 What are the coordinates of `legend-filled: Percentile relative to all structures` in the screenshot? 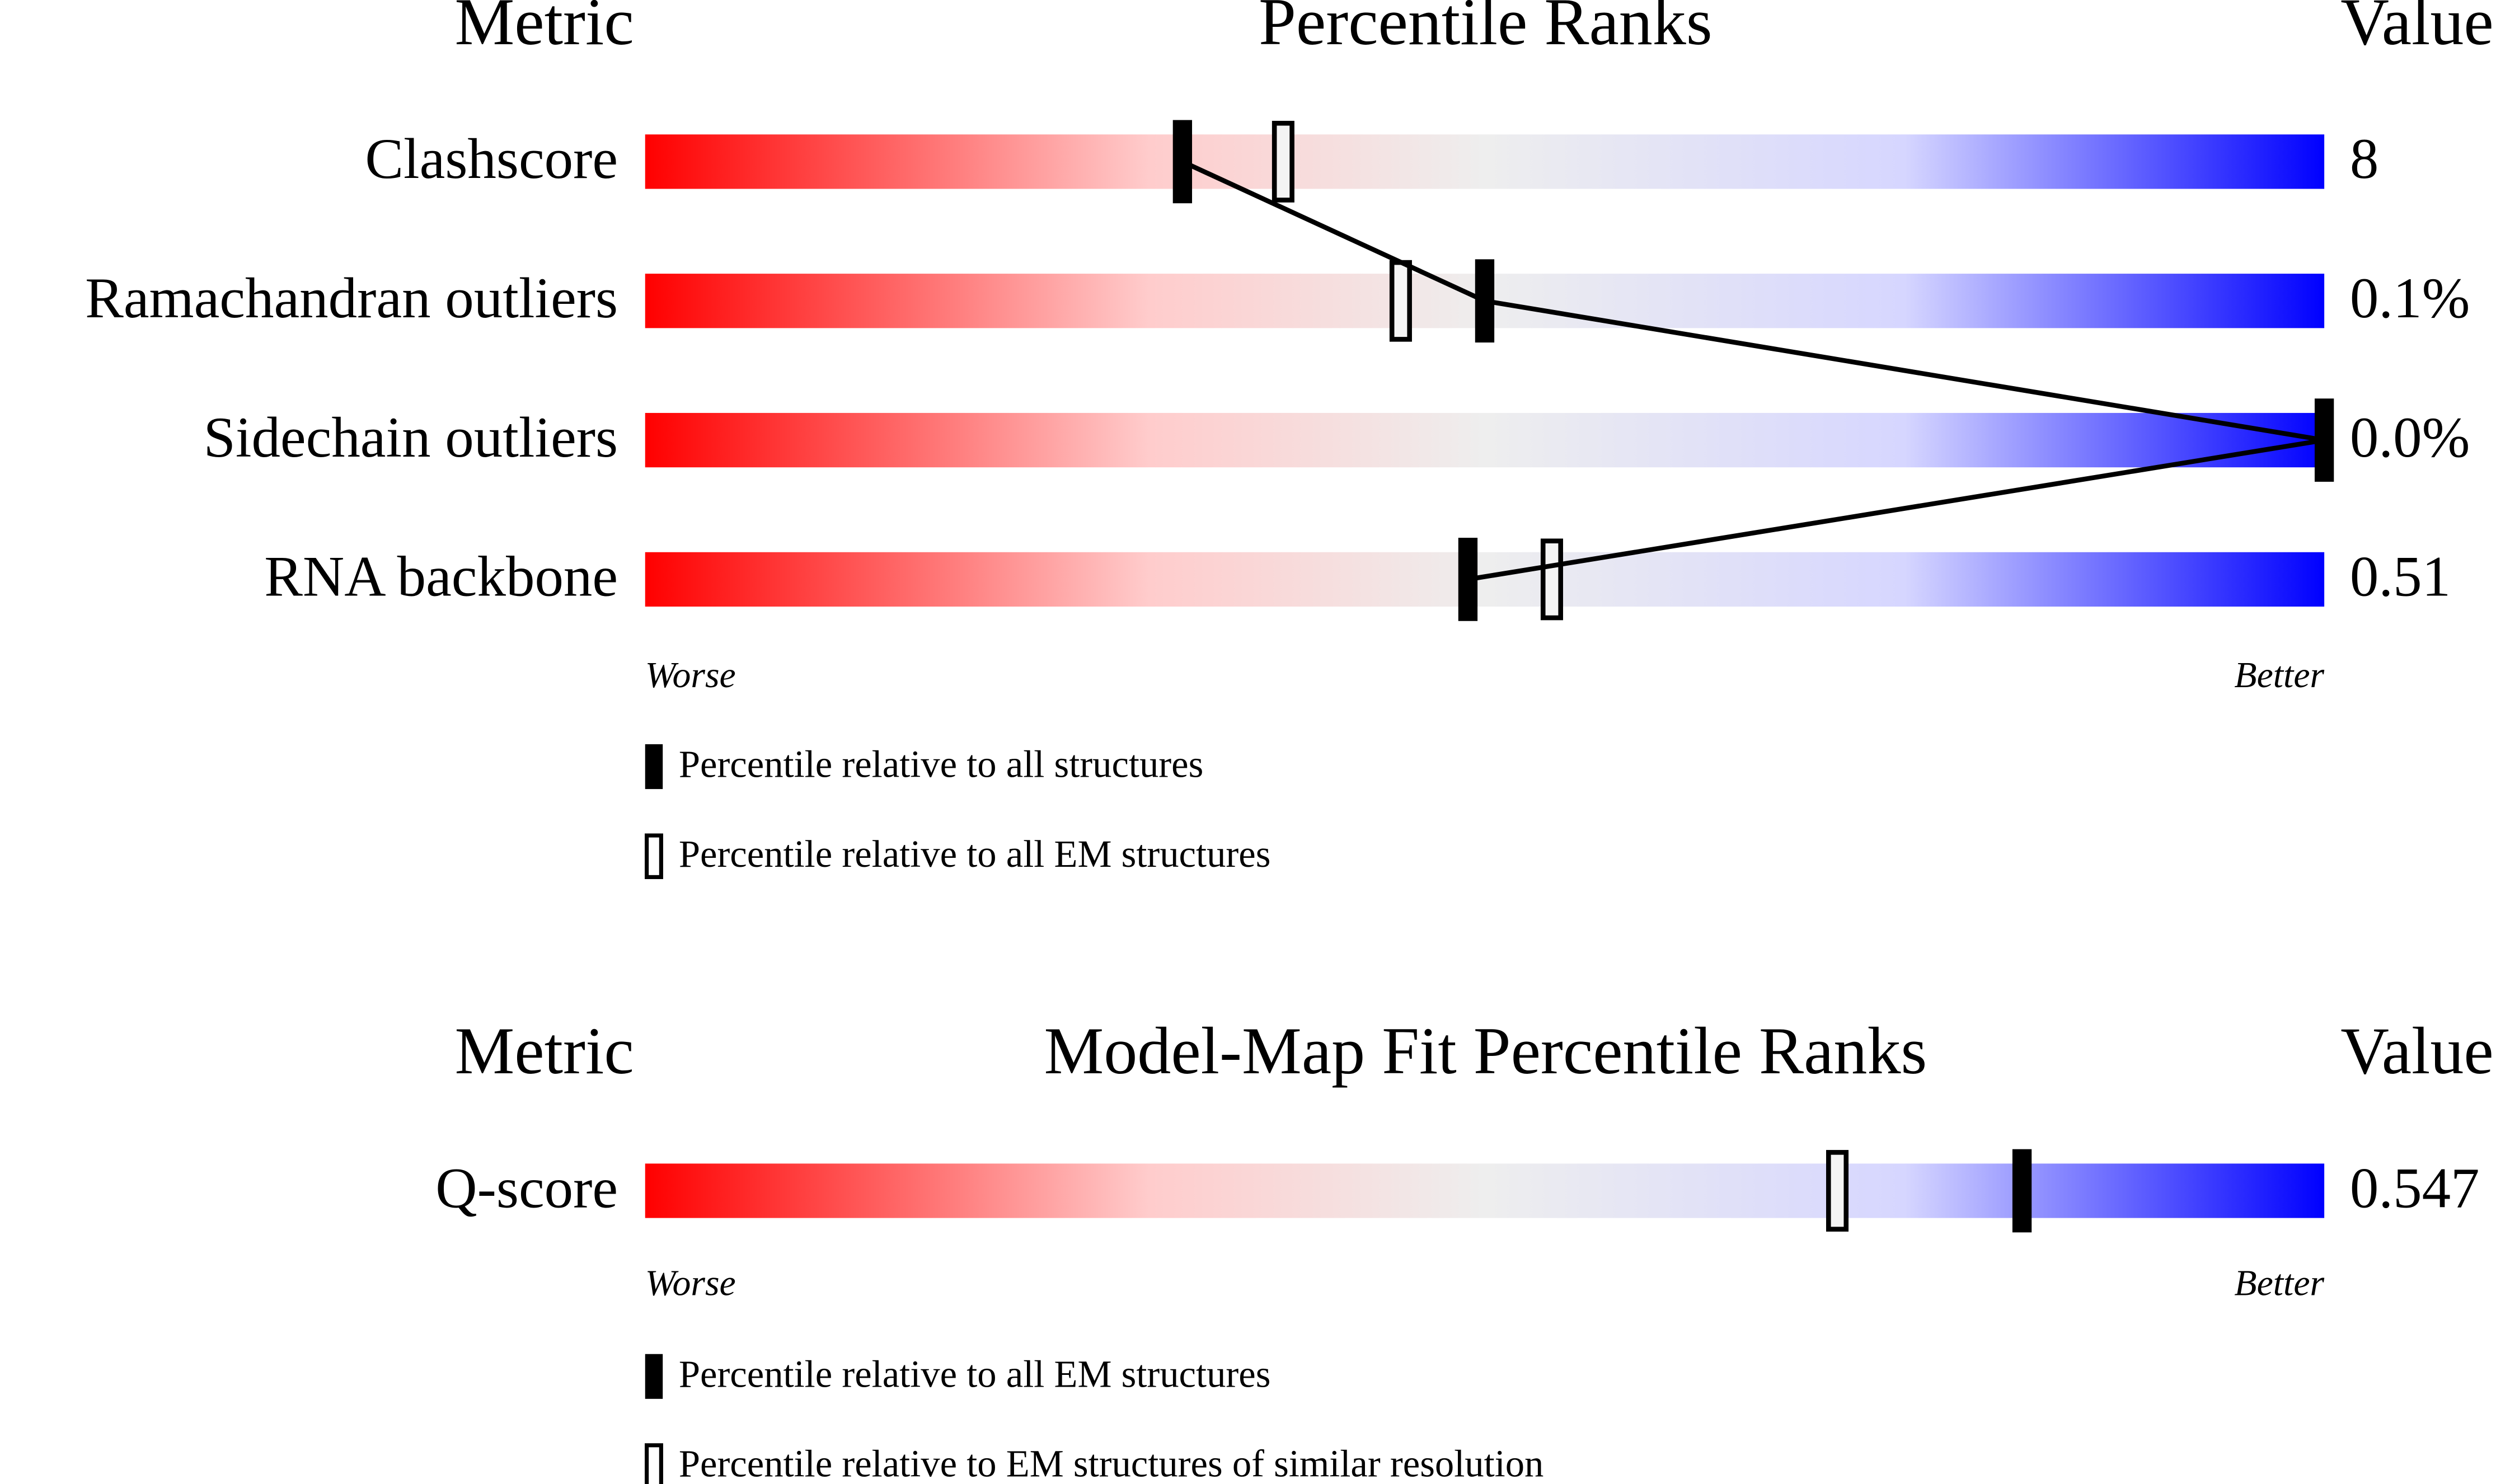 It's located at (941, 764).